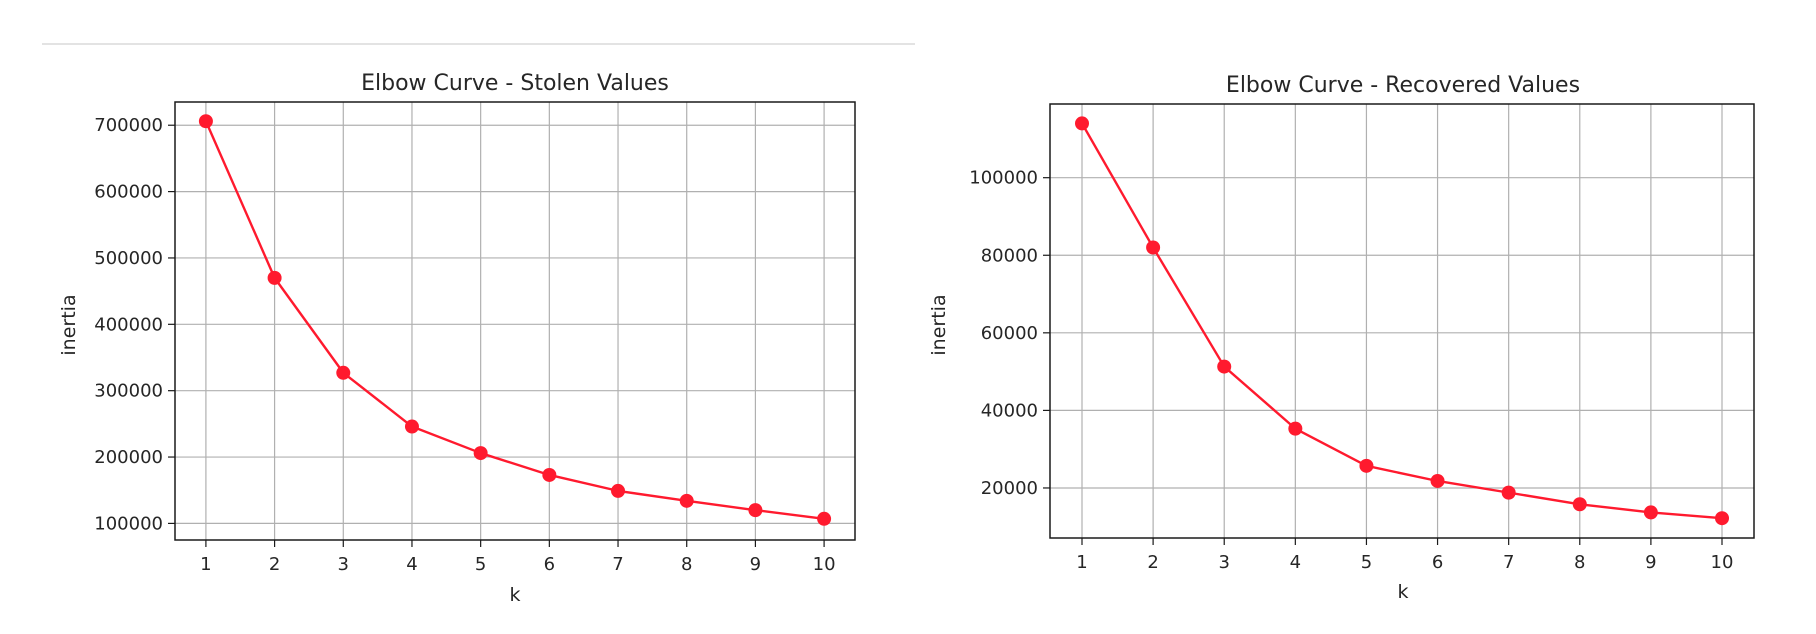 This screenshot has height=634, width=1816. I want to click on y-tick-label: 40000, so click(1009, 410).